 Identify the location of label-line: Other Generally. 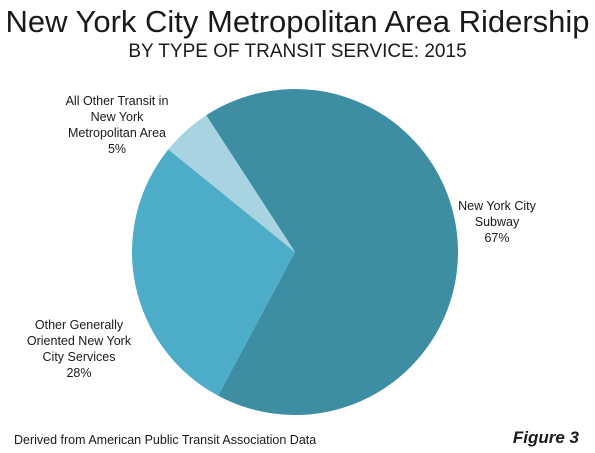
(79, 325).